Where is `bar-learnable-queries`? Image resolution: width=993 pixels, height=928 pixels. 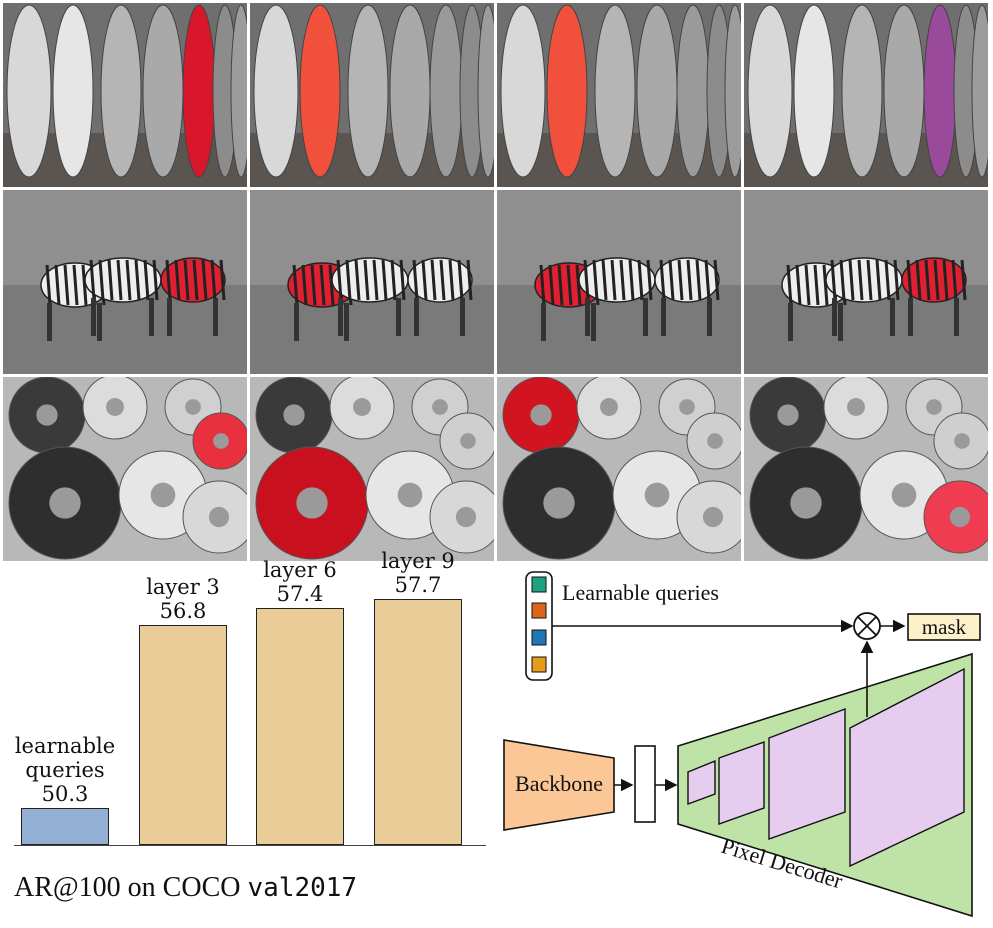
bar-learnable-queries is located at coordinates (65, 826).